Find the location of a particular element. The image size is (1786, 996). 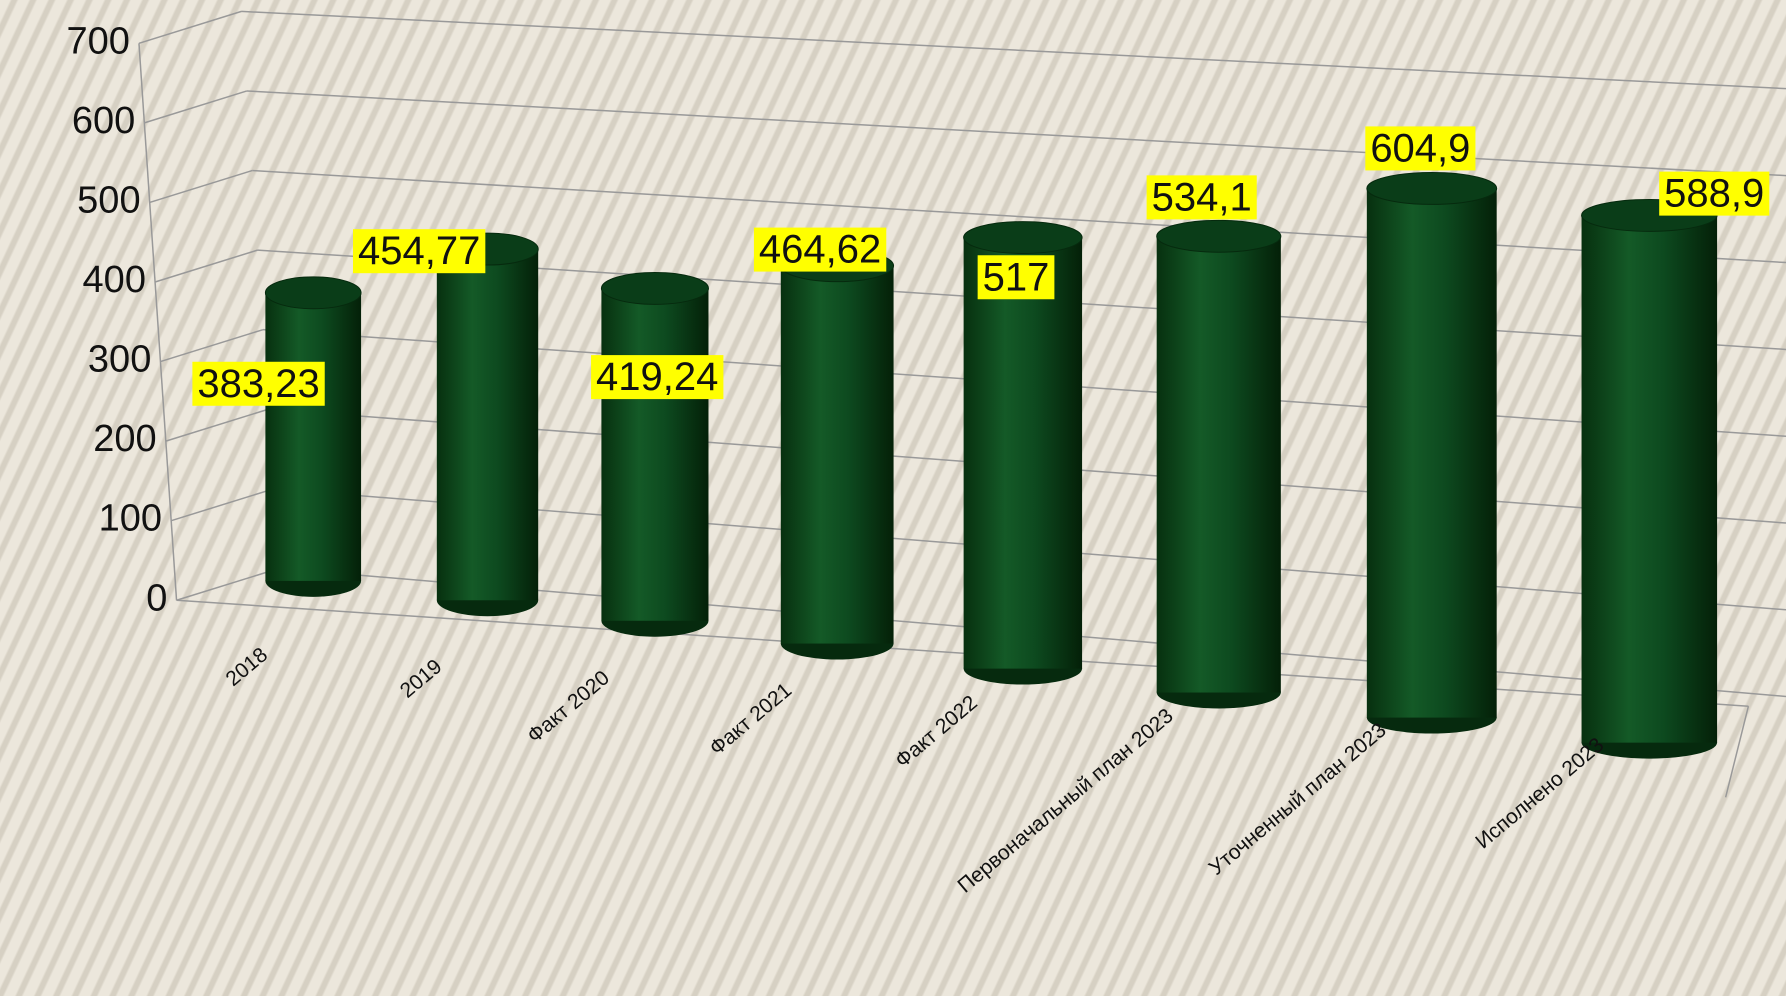

value-label: 419,24 is located at coordinates (657, 377).